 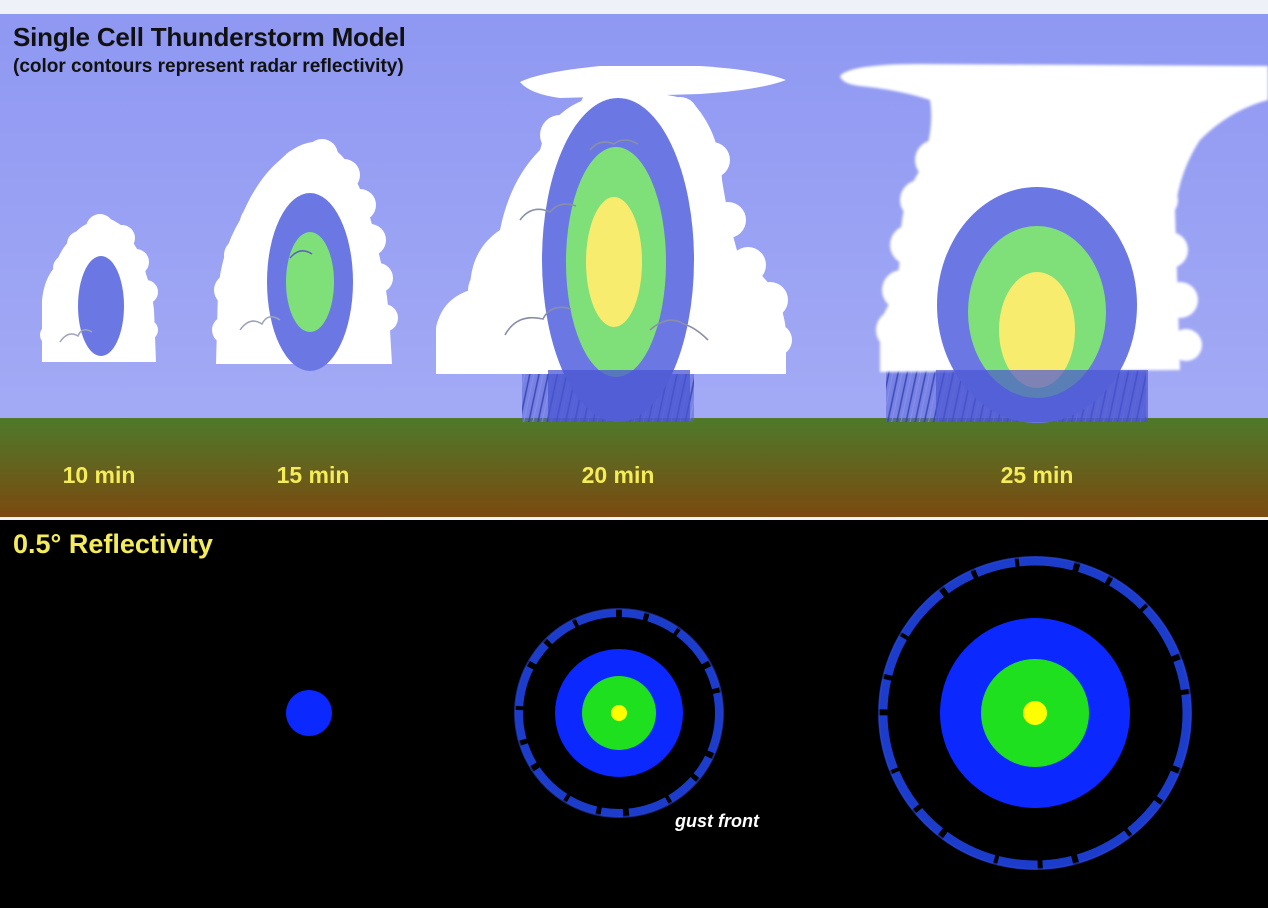 I want to click on top-strip, so click(x=634, y=7).